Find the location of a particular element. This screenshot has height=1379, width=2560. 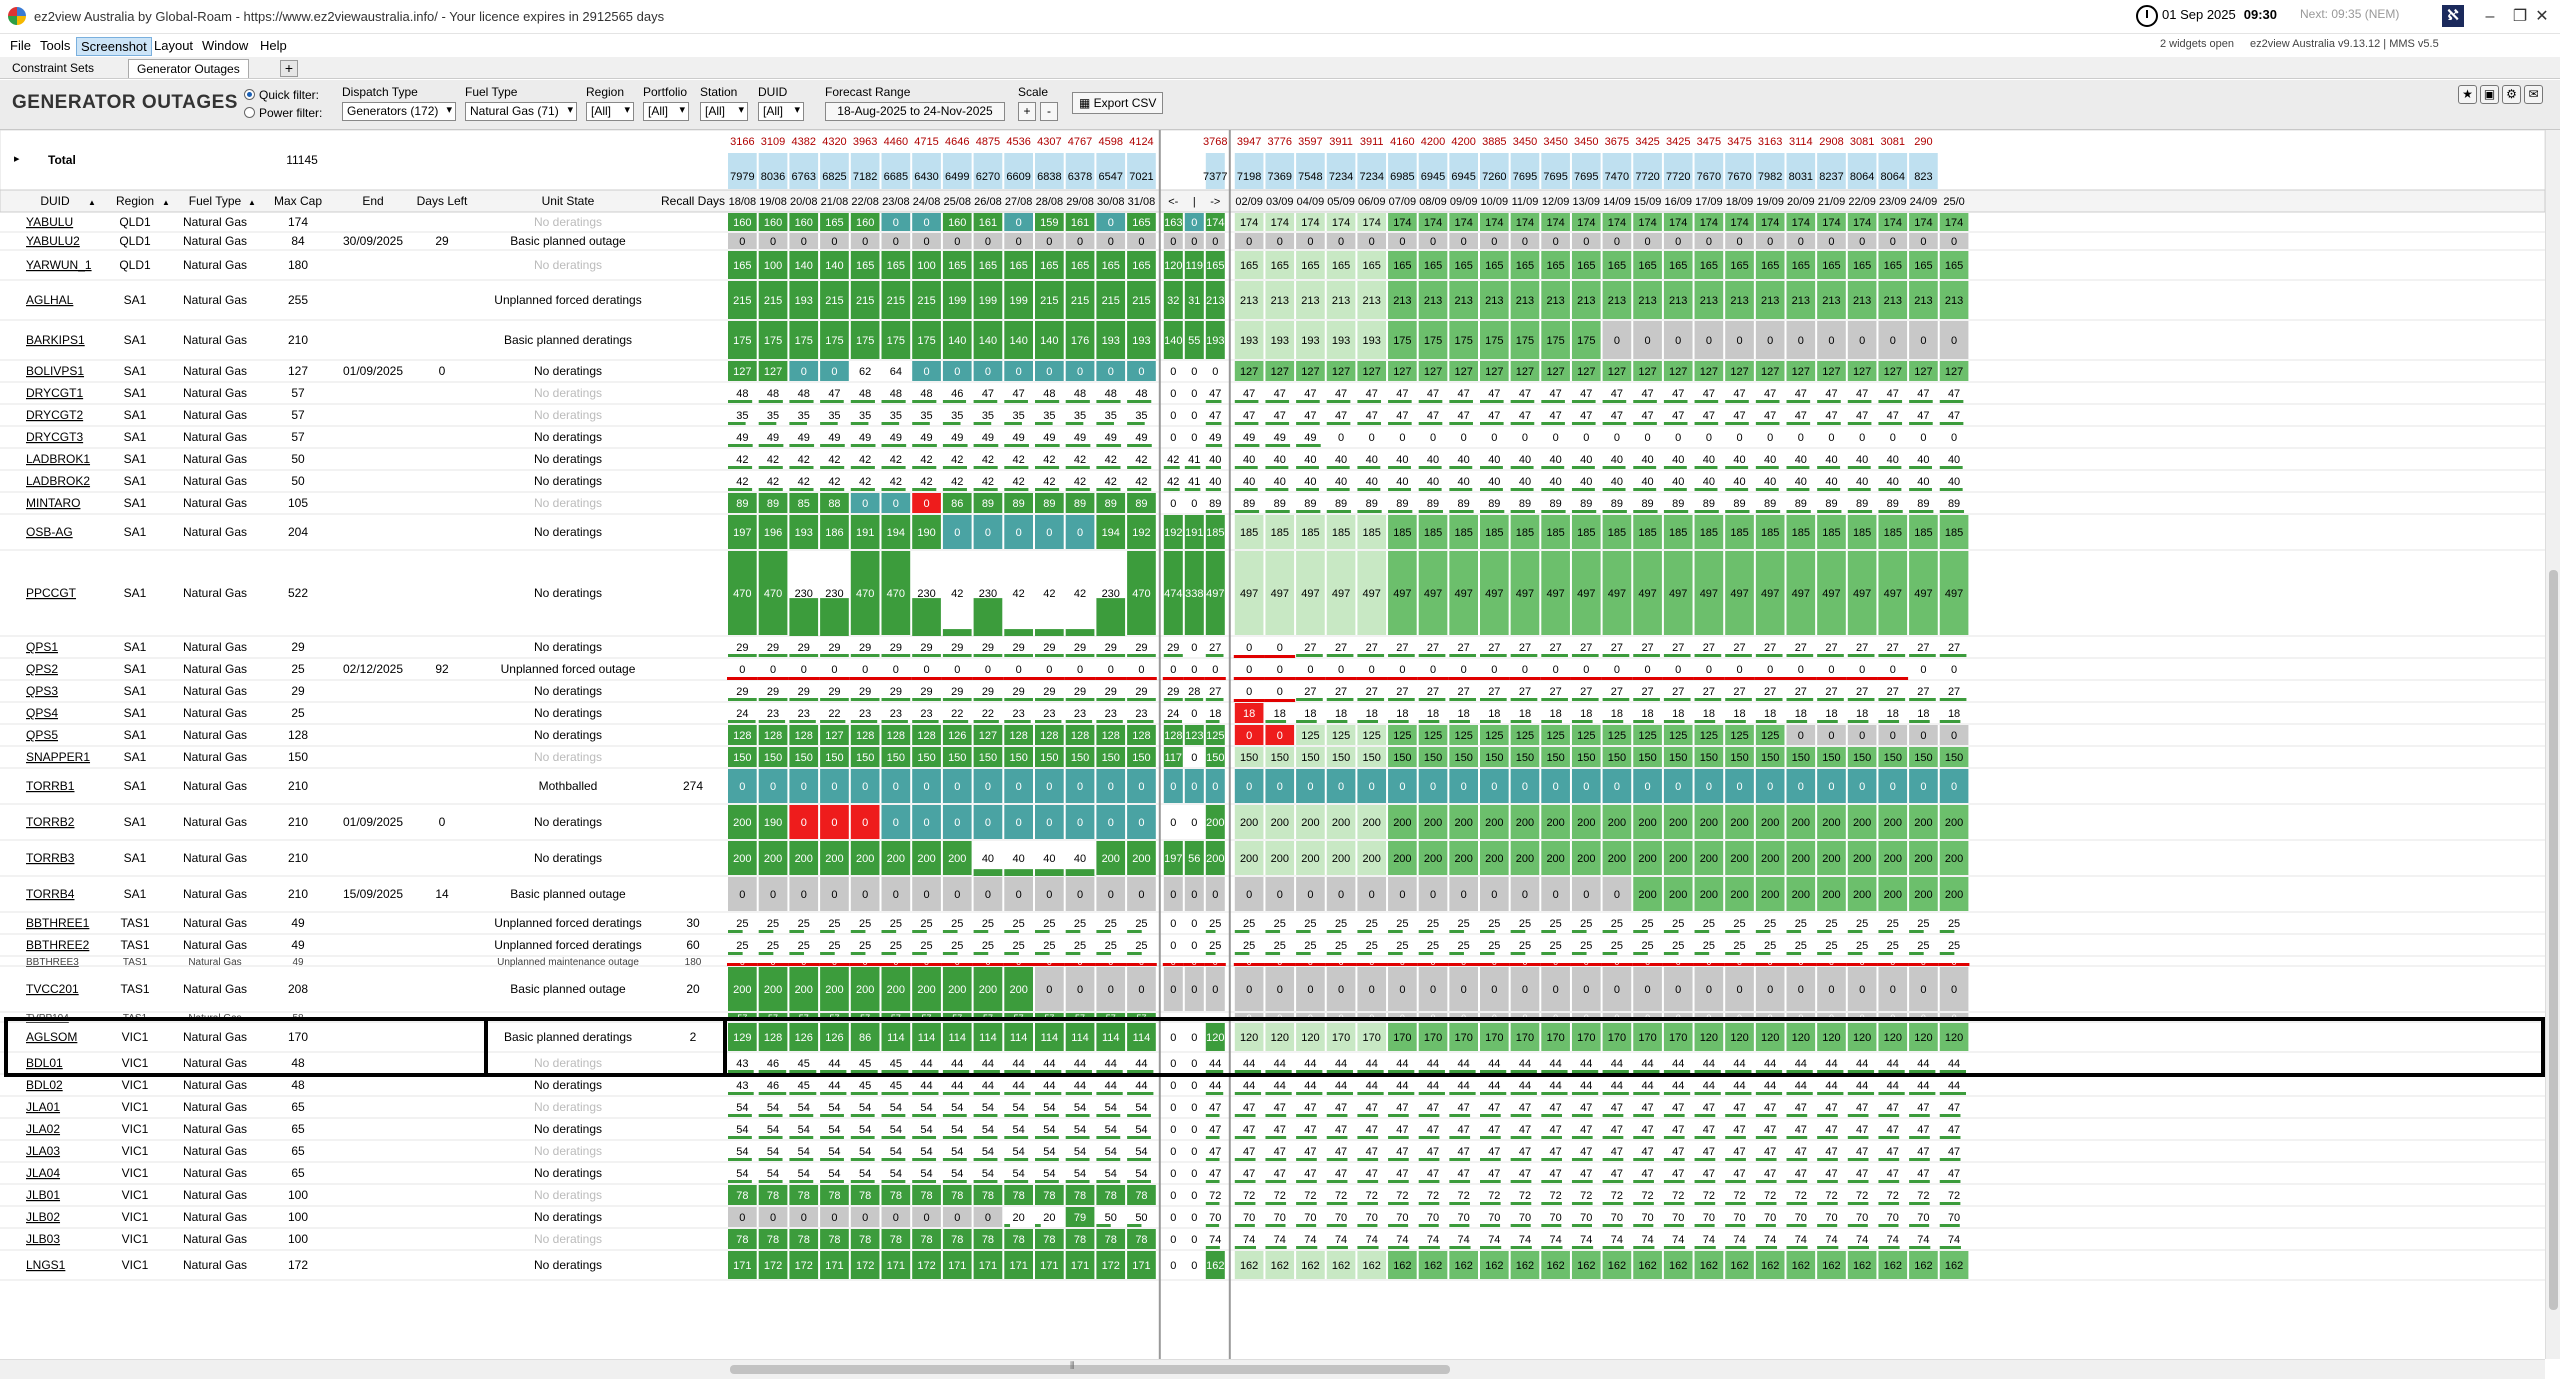

duid-link: SNAPPER1 is located at coordinates (58, 757).